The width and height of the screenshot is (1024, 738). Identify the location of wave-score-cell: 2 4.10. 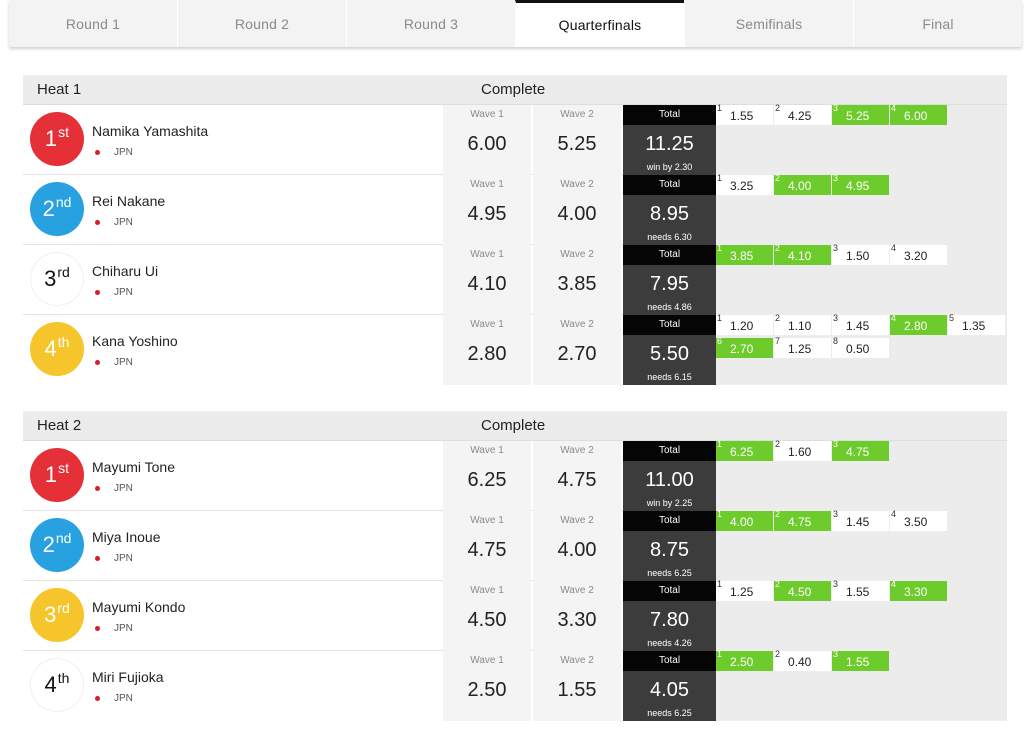
(802, 254).